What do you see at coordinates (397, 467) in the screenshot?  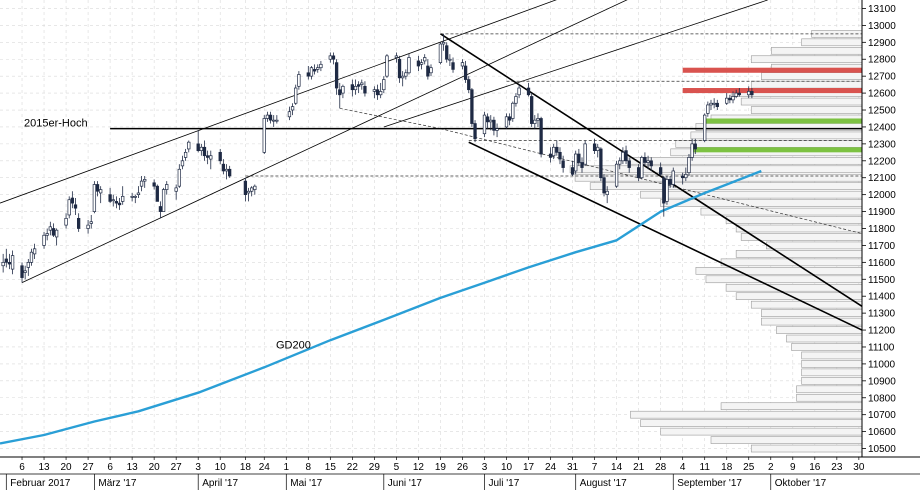 I see `x-tick-label: 5` at bounding box center [397, 467].